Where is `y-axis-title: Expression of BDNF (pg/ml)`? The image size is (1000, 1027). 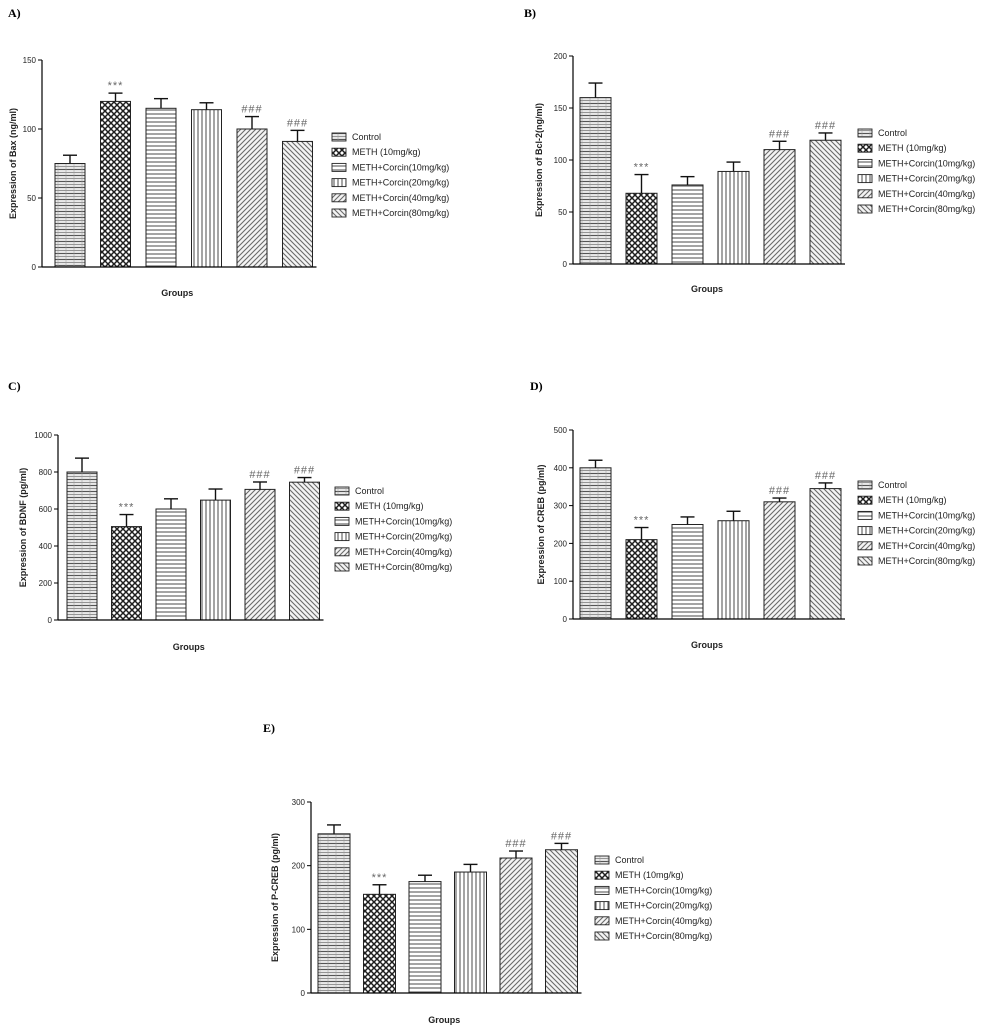 y-axis-title: Expression of BDNF (pg/ml) is located at coordinates (23, 528).